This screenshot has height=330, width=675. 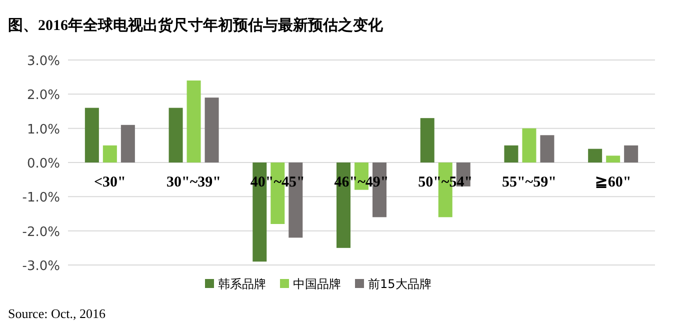 What do you see at coordinates (41, 266) in the screenshot?
I see `y-tick-label: -3.0%` at bounding box center [41, 266].